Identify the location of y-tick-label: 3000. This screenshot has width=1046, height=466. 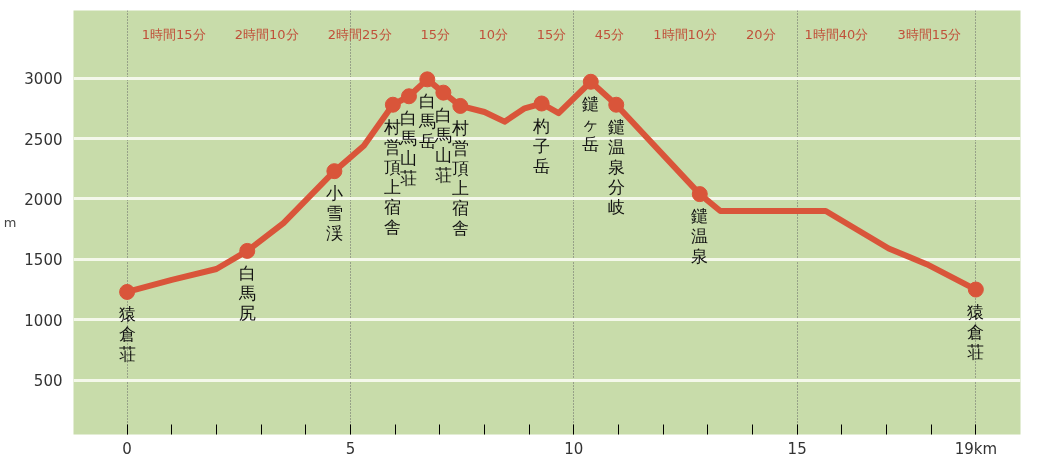
(43, 79).